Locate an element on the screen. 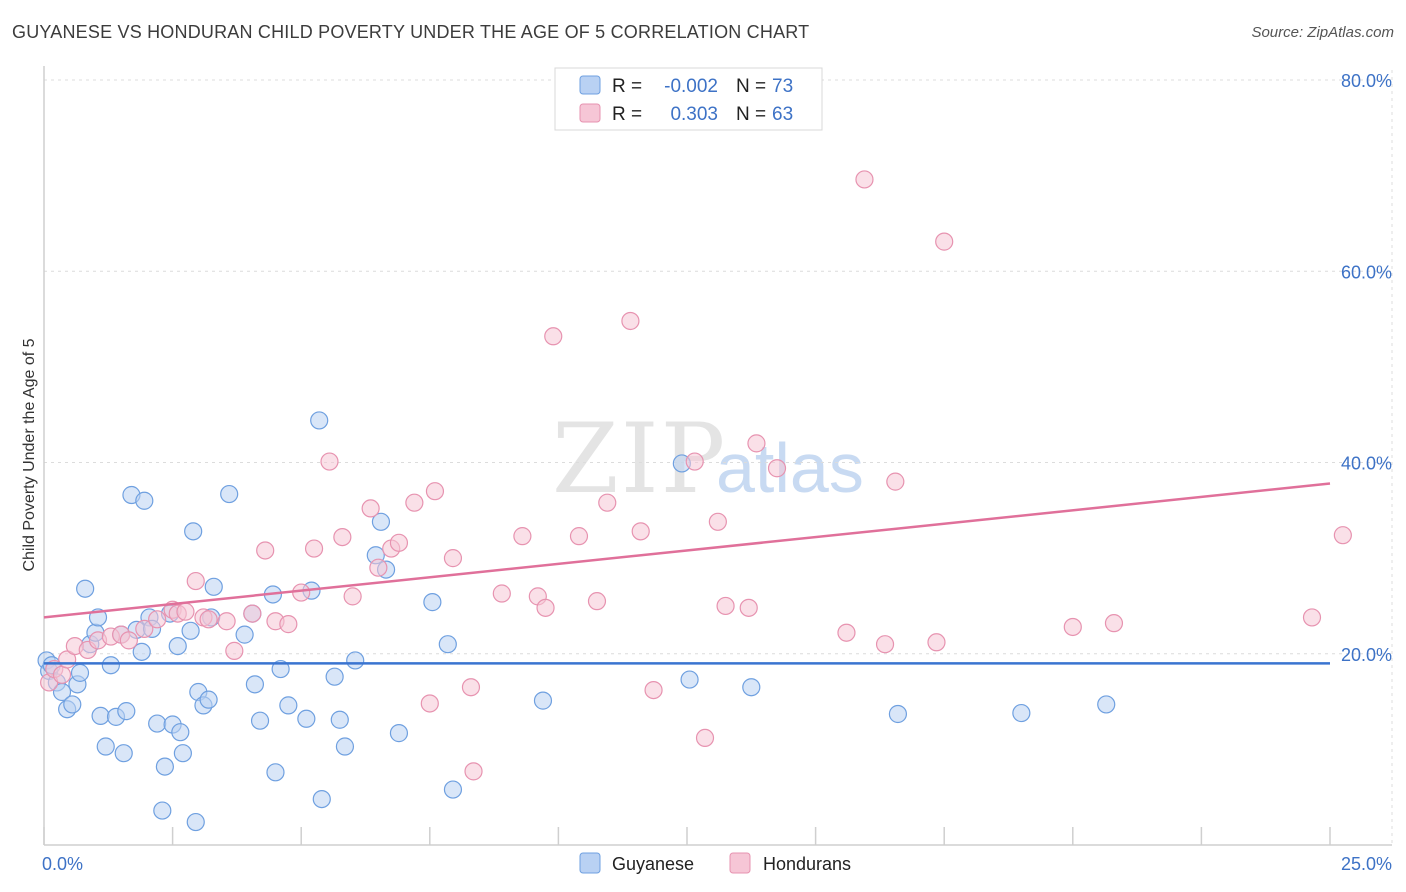 The height and width of the screenshot is (892, 1406). y-axis-label: Child Poverty Under the Age of 5 is located at coordinates (29, 454).